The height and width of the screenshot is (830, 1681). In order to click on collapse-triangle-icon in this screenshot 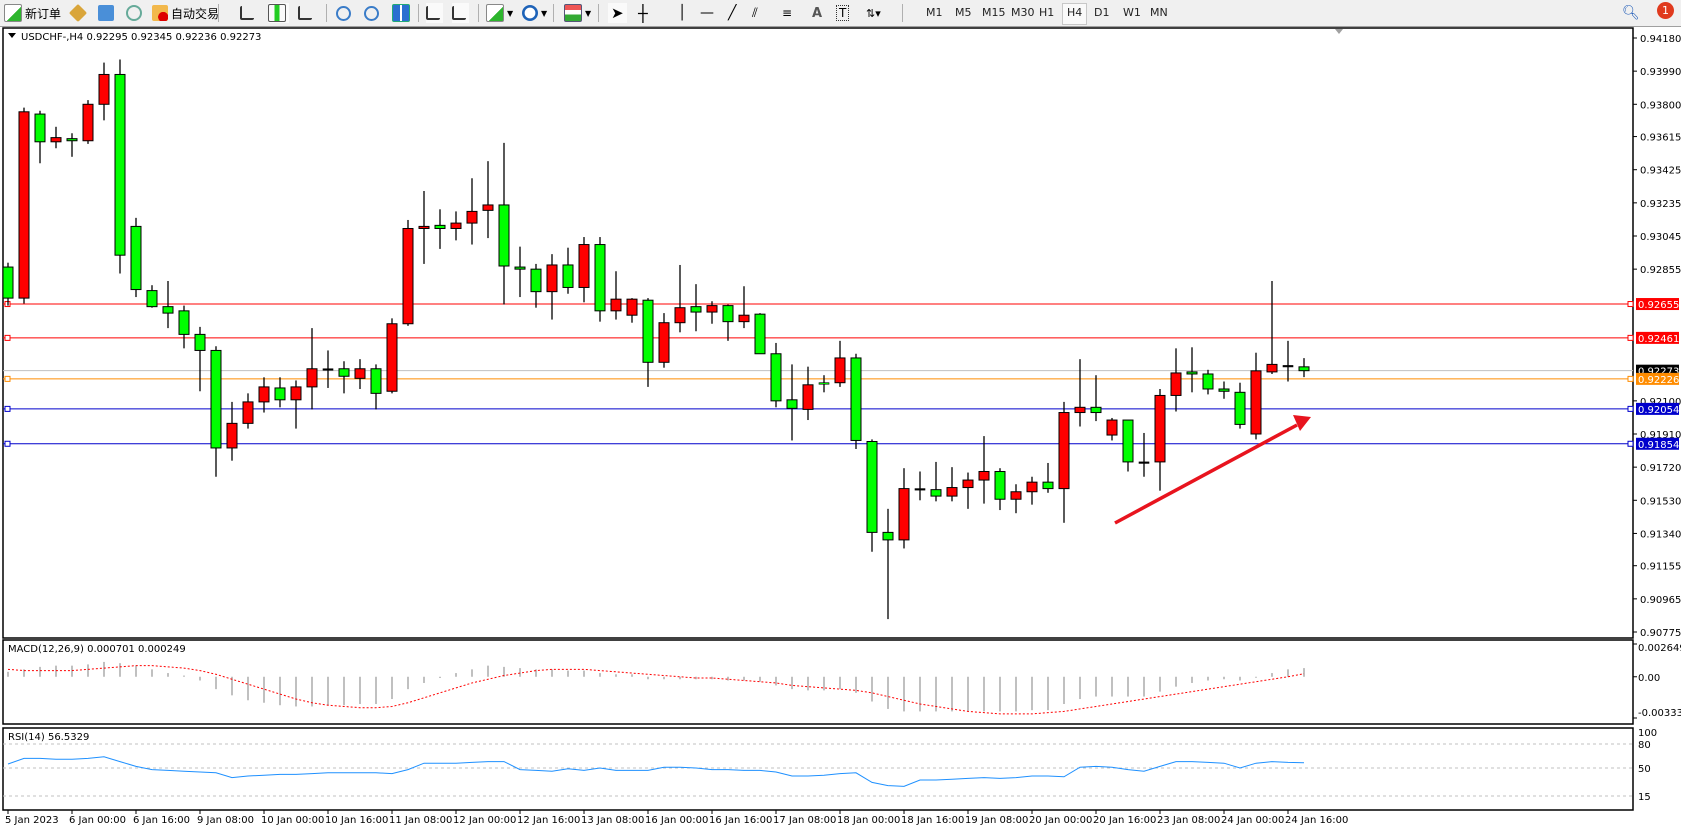, I will do `click(12, 35)`.